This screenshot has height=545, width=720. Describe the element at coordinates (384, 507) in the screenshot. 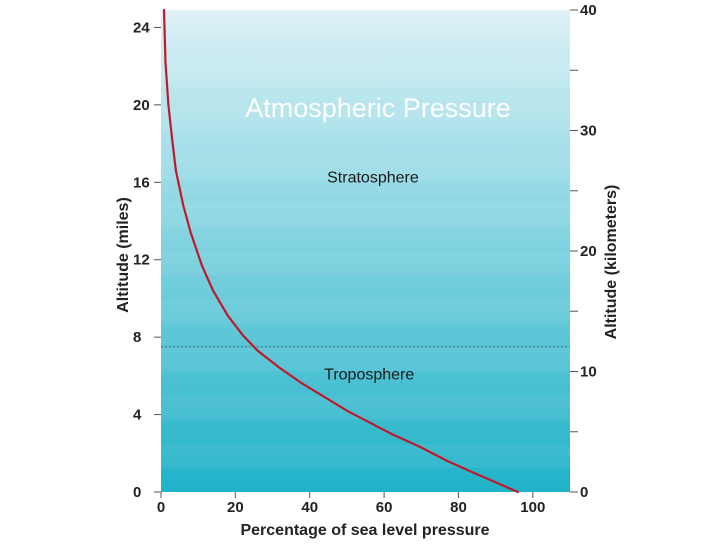

I see `x-tick-label: 60` at that location.